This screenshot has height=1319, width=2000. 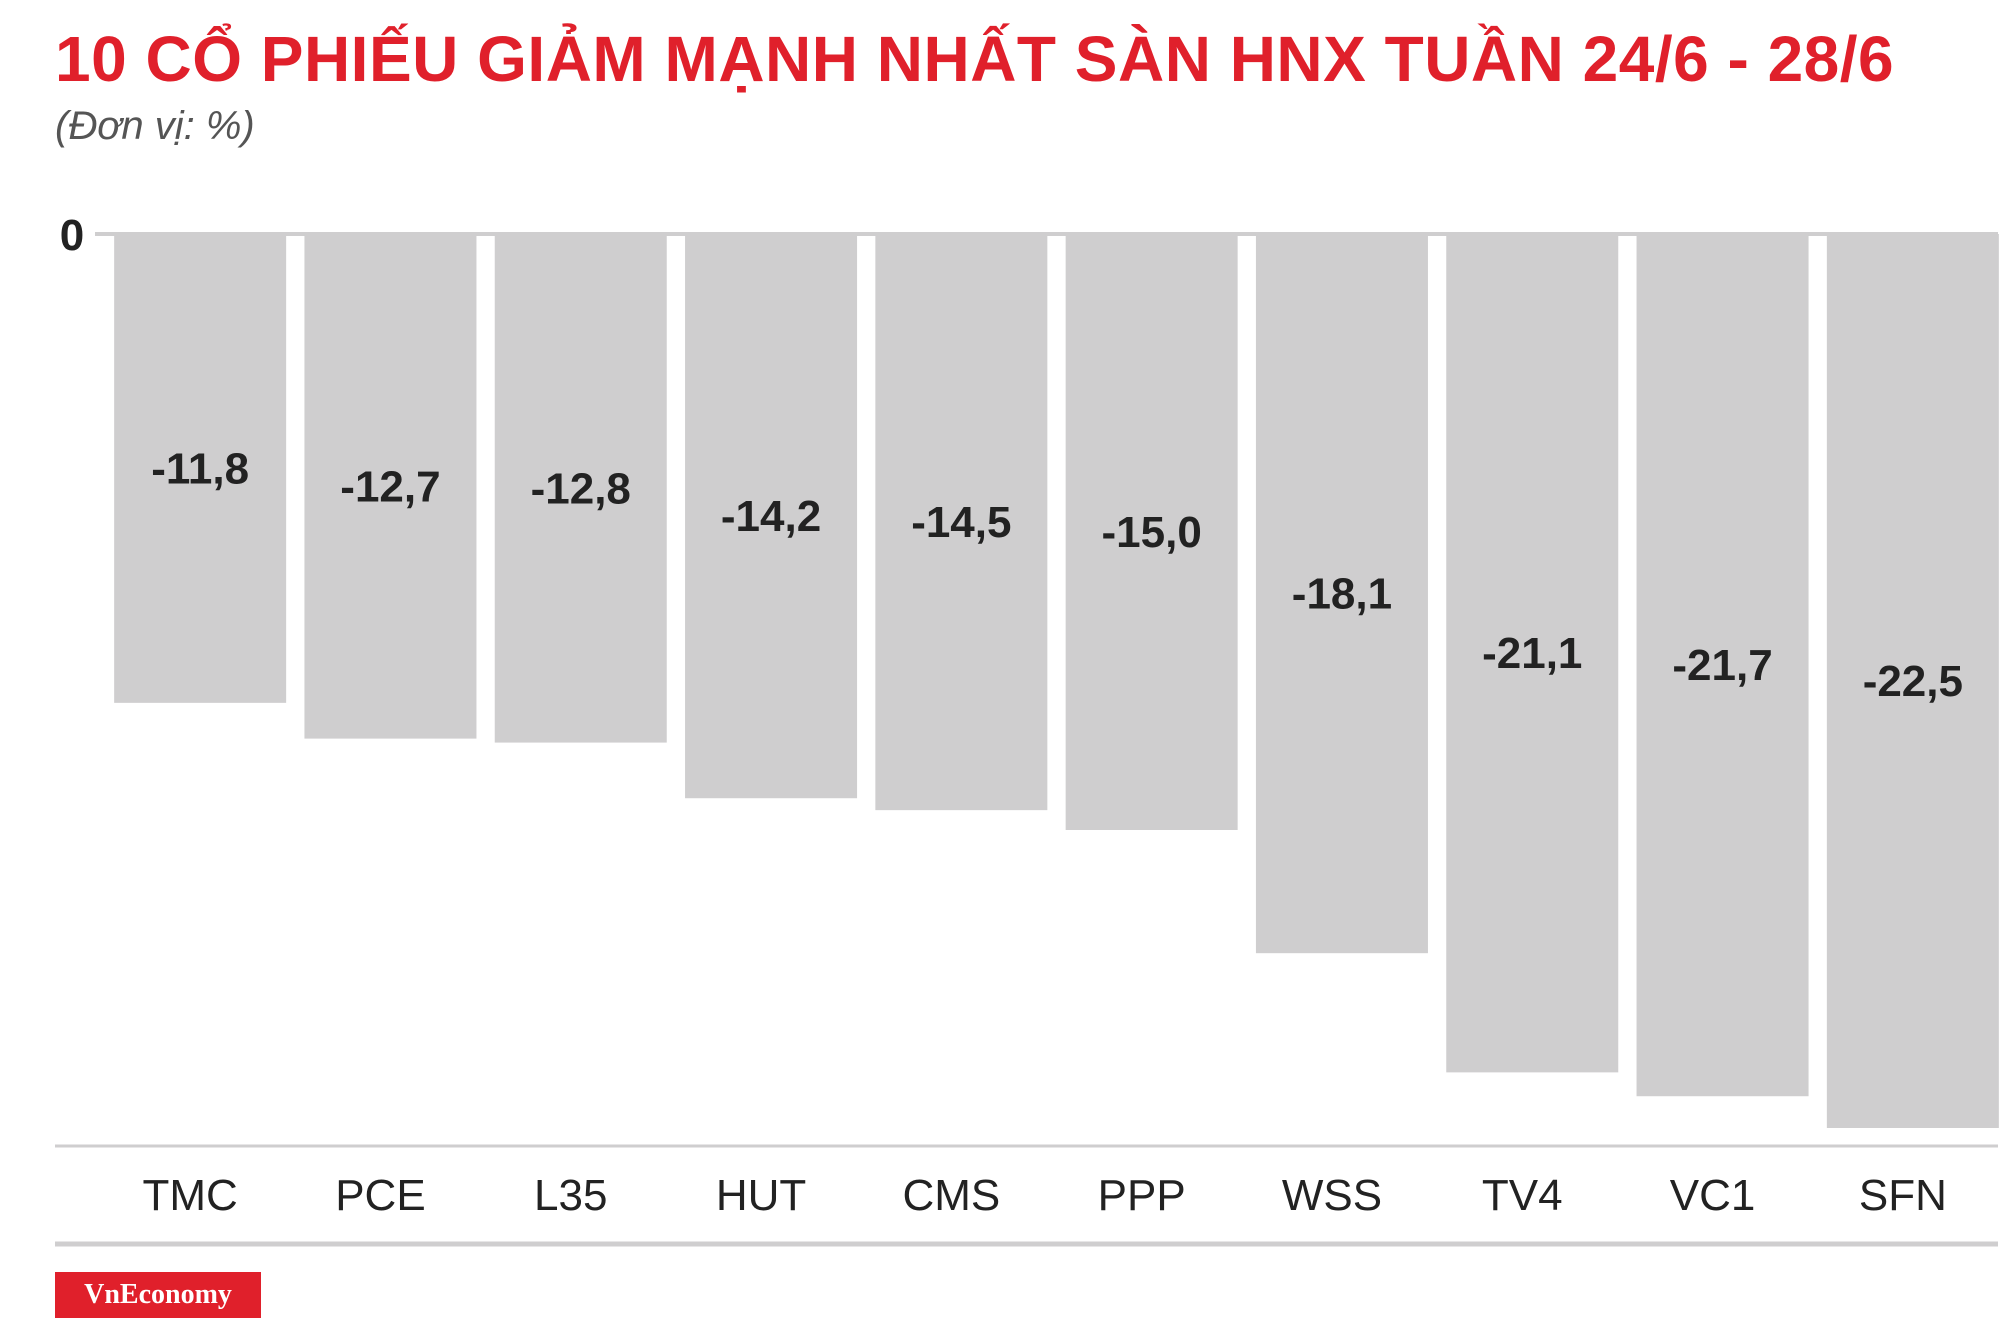 I want to click on x-tick-label-tmc: TMC, so click(x=189, y=1195).